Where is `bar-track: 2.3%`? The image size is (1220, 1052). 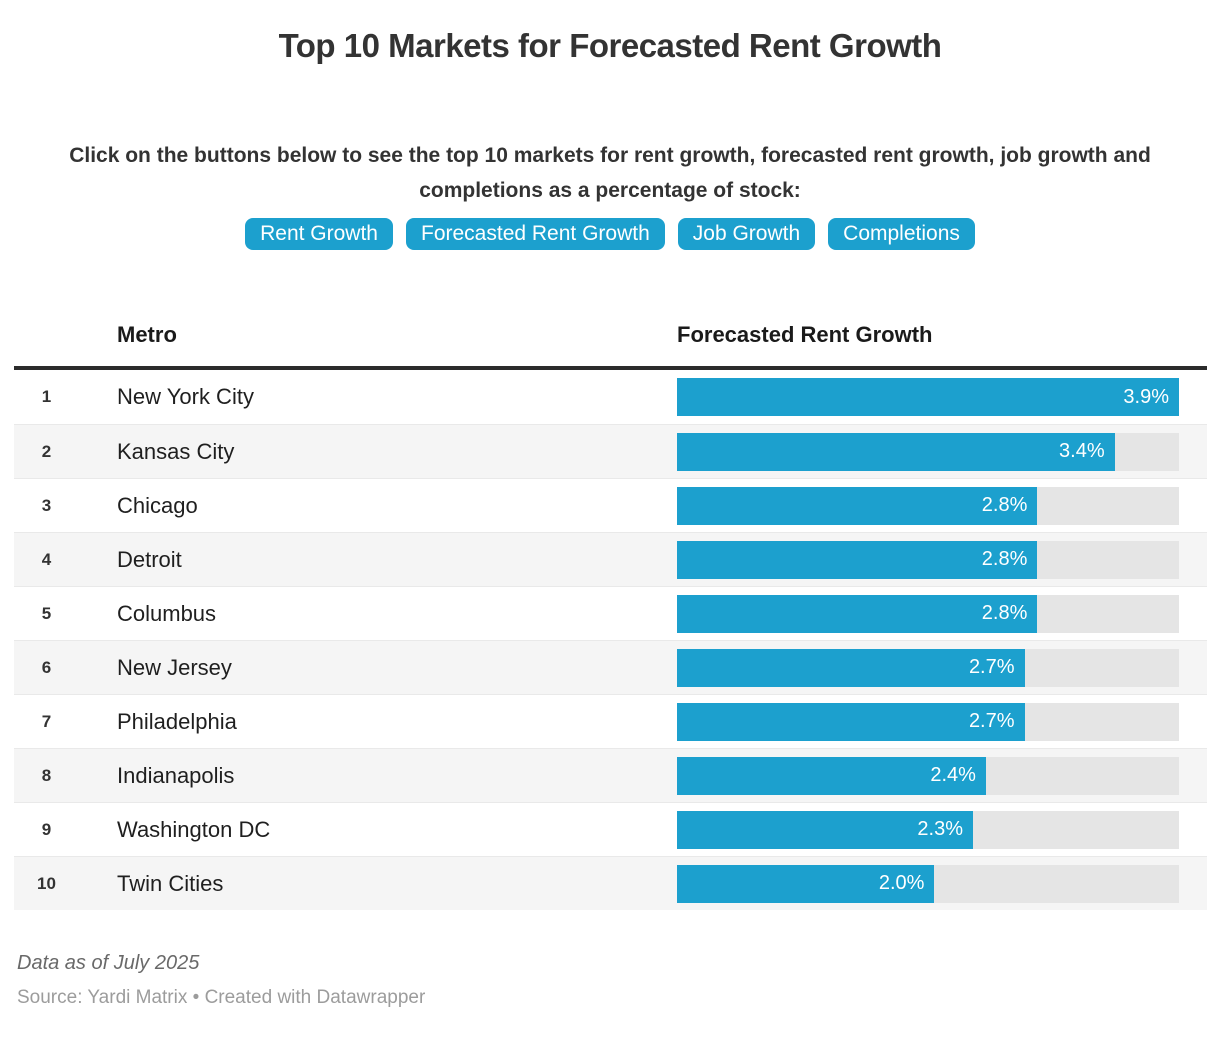
bar-track: 2.3% is located at coordinates (928, 829).